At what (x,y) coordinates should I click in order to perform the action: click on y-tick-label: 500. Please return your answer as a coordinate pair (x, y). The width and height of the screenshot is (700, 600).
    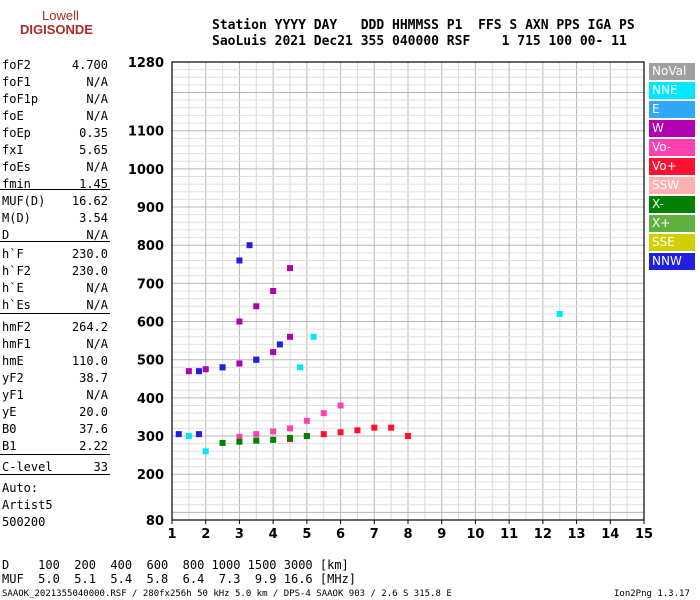
    Looking at the image, I should click on (150, 361).